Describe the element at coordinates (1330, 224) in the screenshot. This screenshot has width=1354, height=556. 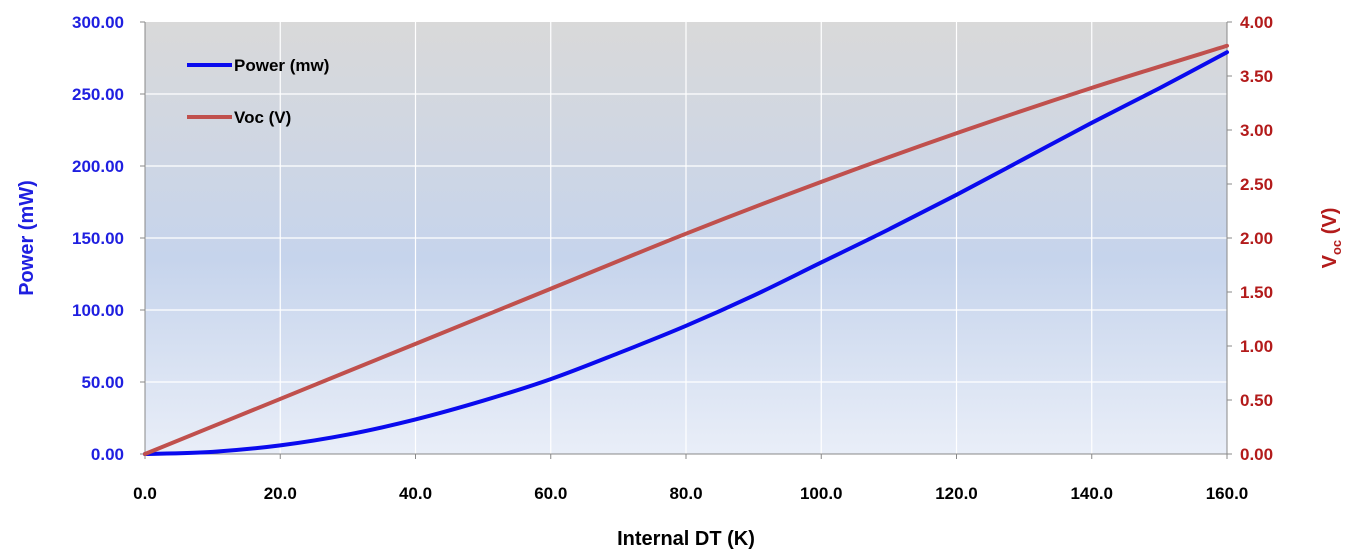
I see `right-axis-title-suffix: (V)` at that location.